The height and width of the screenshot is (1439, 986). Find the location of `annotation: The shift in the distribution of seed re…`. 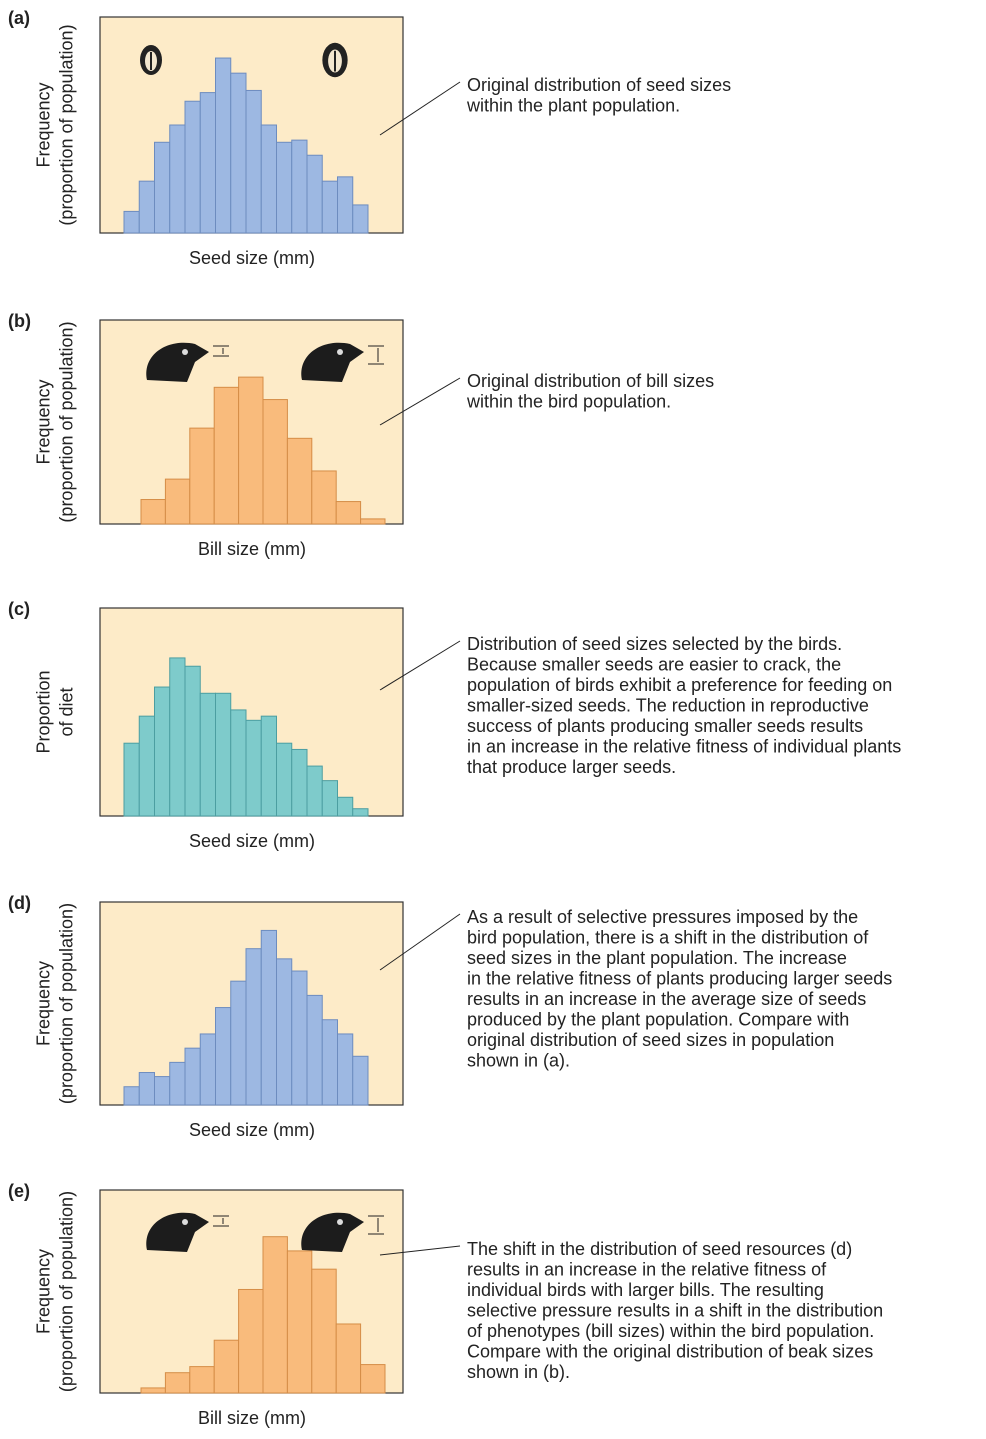

annotation: The shift in the distribution of seed re… is located at coordinates (659, 1249).